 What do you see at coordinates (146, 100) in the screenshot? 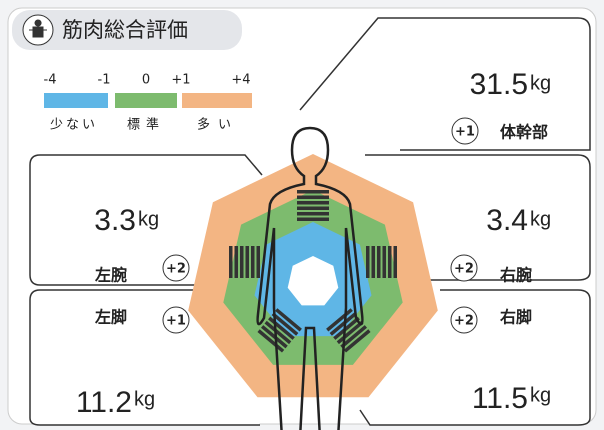
I see `scale-normal` at bounding box center [146, 100].